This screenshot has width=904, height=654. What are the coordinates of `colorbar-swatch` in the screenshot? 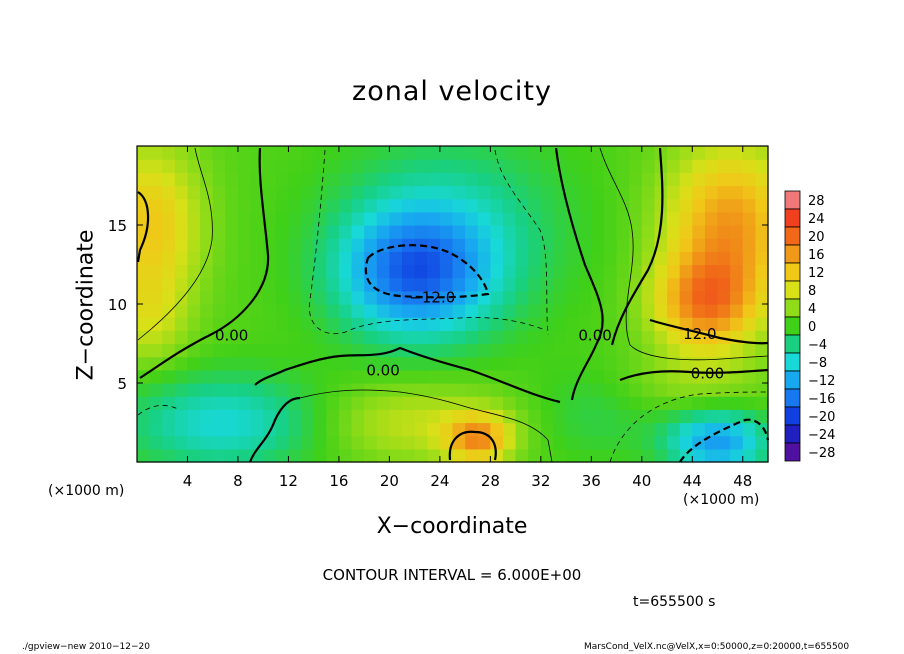 It's located at (792, 416).